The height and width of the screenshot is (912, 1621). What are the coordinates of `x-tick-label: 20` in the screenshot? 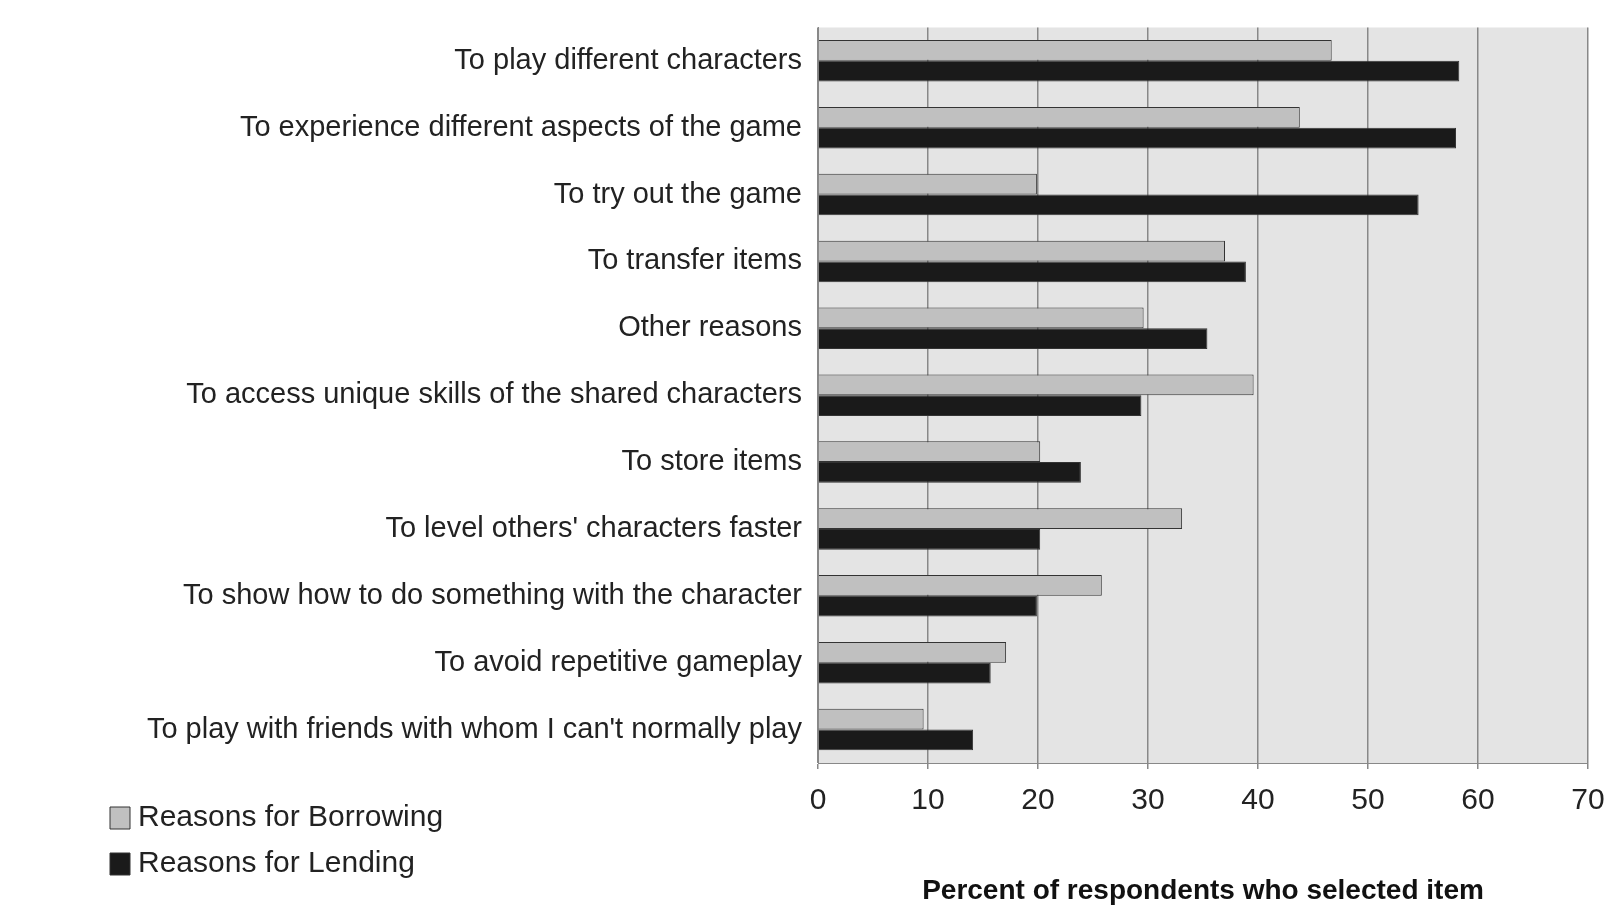 It's located at (1038, 799).